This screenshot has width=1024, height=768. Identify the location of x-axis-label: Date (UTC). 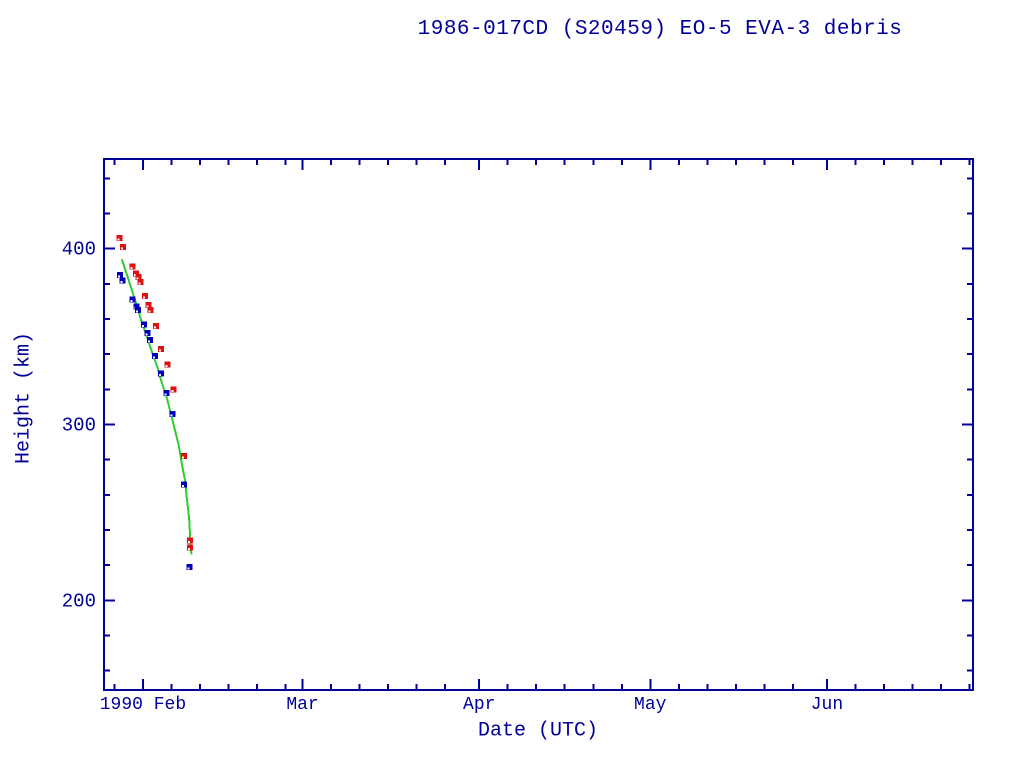
(538, 731).